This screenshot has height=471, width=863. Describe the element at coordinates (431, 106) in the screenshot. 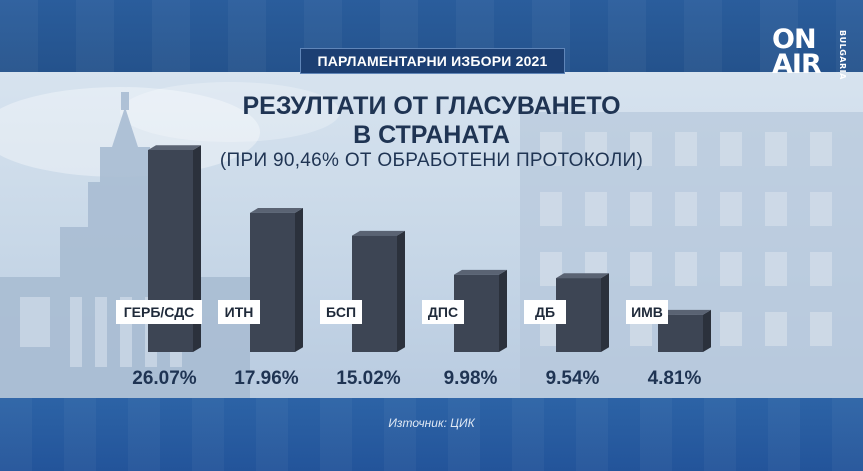

I see `chart-title-line-1: РЕЗУЛТАТИ ОТ ГЛАСУВАНЕТО` at that location.